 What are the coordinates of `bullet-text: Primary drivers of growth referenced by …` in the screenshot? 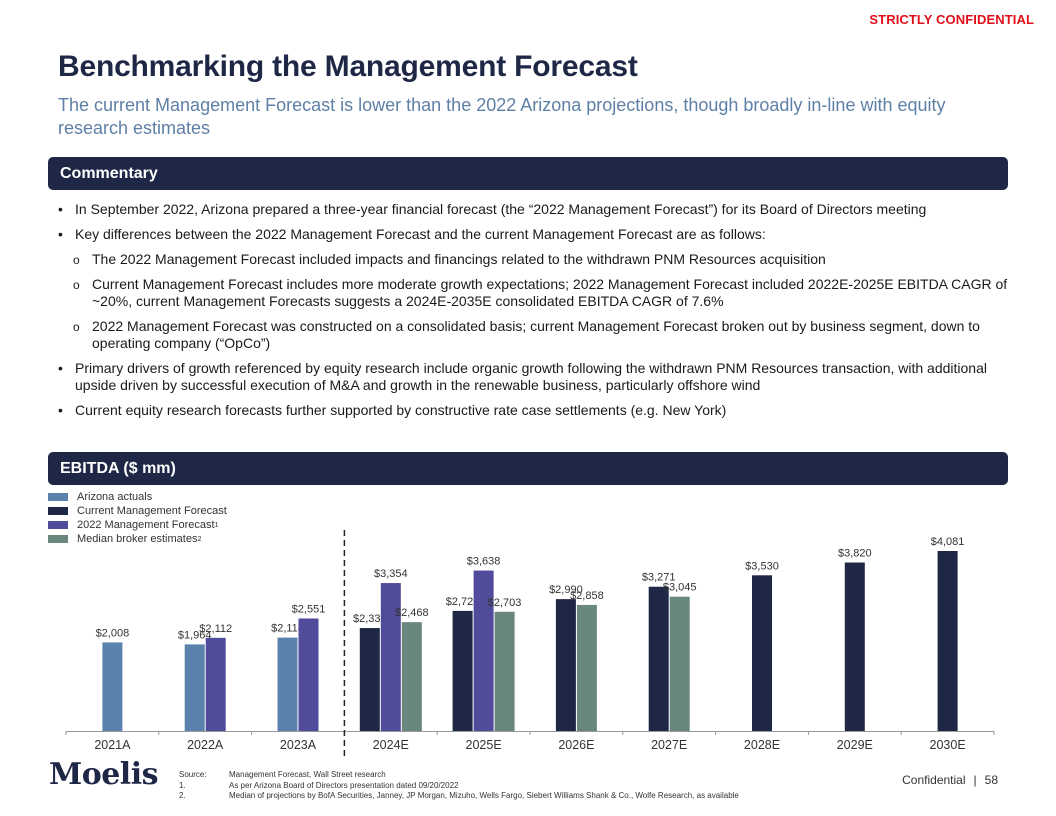 It's located at (531, 376).